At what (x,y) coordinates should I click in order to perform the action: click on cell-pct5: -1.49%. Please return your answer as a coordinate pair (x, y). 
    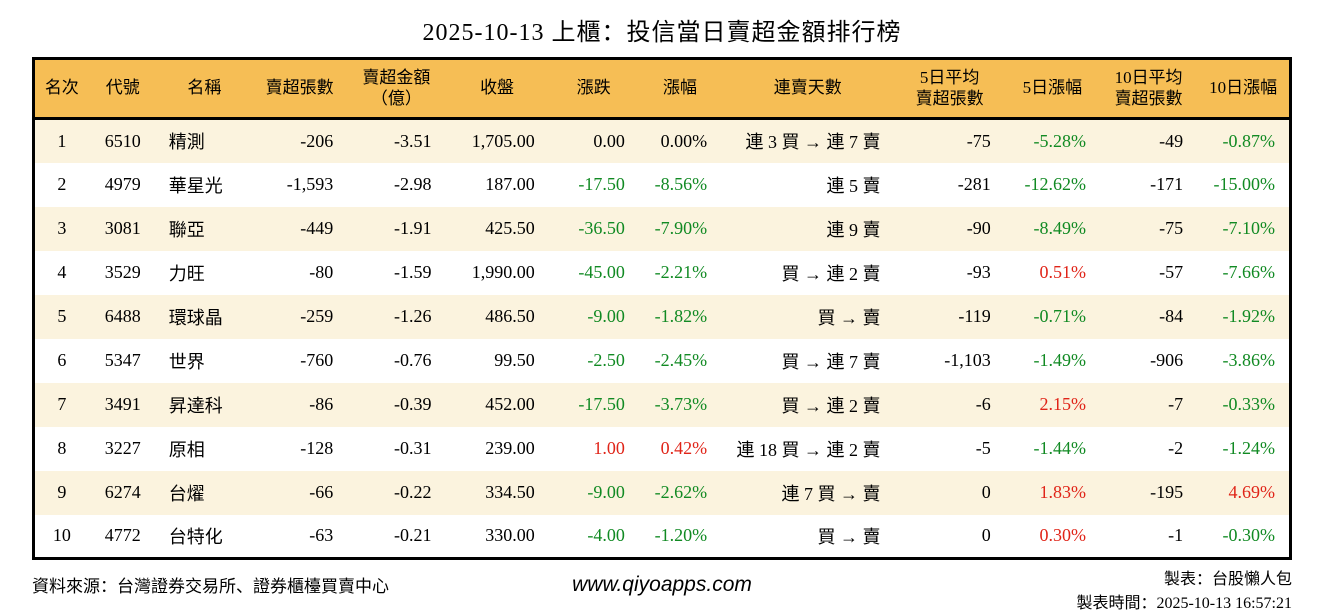
    Looking at the image, I should click on (1059, 360).